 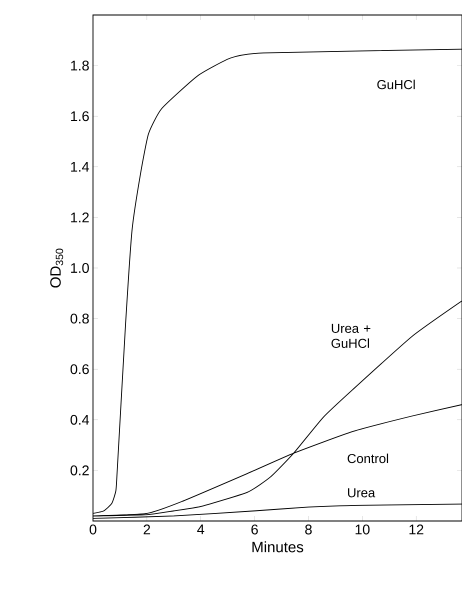 What do you see at coordinates (79, 369) in the screenshot?
I see `y-tick-label: 0.6` at bounding box center [79, 369].